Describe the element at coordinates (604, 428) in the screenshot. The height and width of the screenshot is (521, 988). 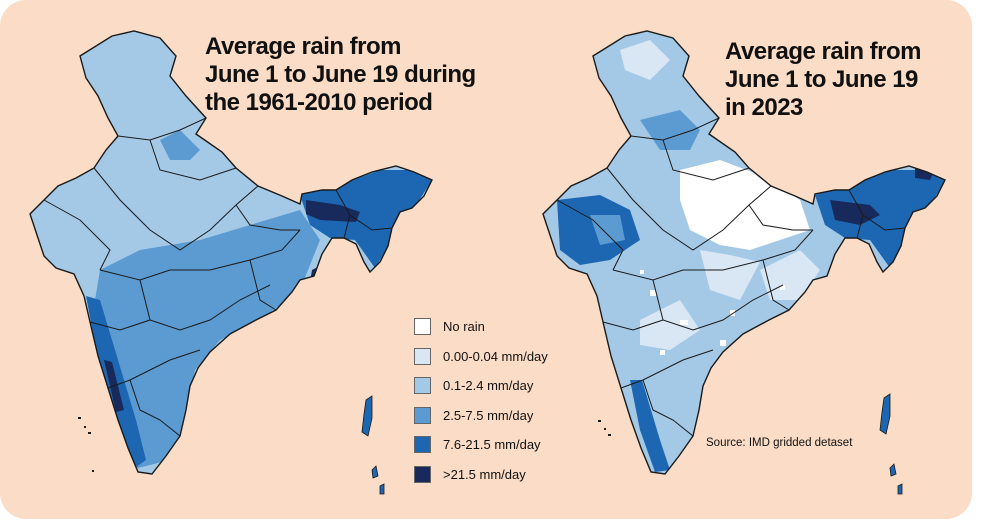
I see `lakshadweep-islands-right` at that location.